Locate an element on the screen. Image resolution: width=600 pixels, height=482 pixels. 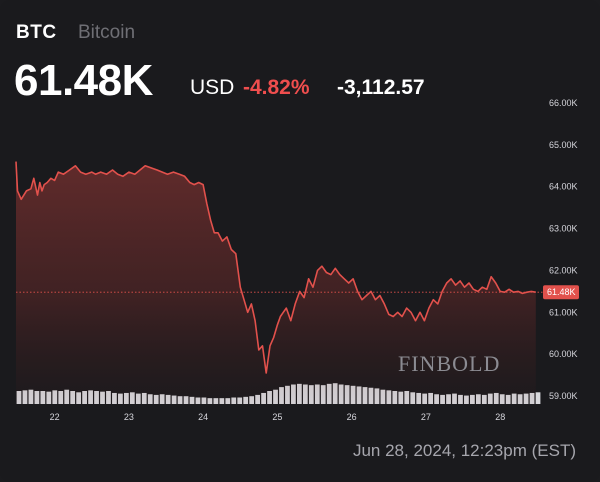
ticker-symbol: BTC is located at coordinates (36, 32).